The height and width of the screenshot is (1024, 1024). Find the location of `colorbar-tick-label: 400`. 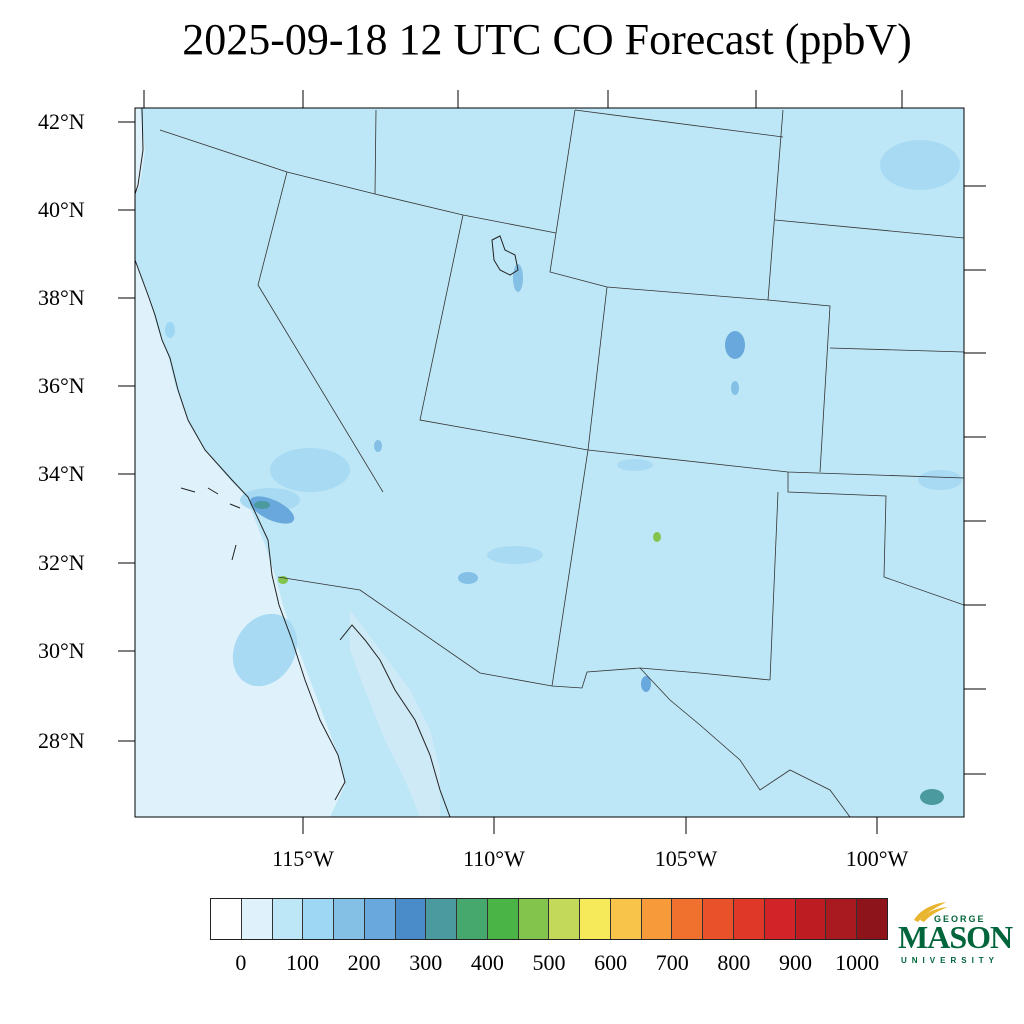

colorbar-tick-label: 400 is located at coordinates (487, 962).